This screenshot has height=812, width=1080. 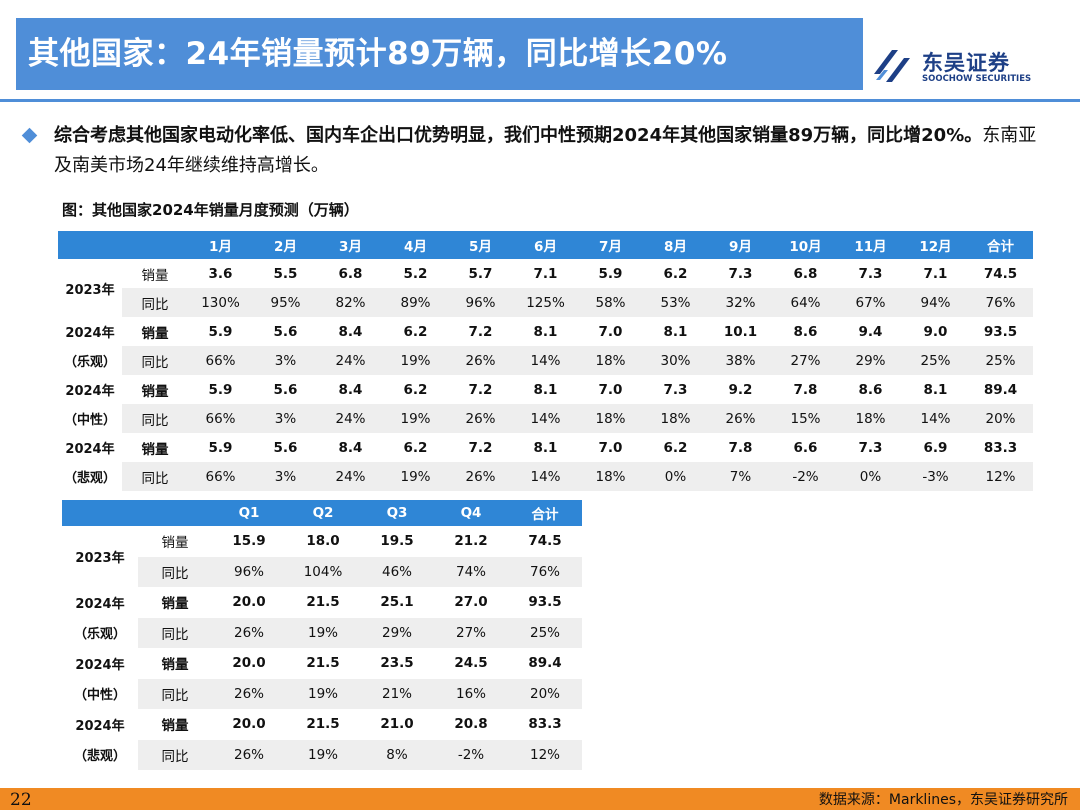 I want to click on table-row: 2023年 销量 15.9 18.0 19.5 21.2 74.5, so click(x=322, y=546).